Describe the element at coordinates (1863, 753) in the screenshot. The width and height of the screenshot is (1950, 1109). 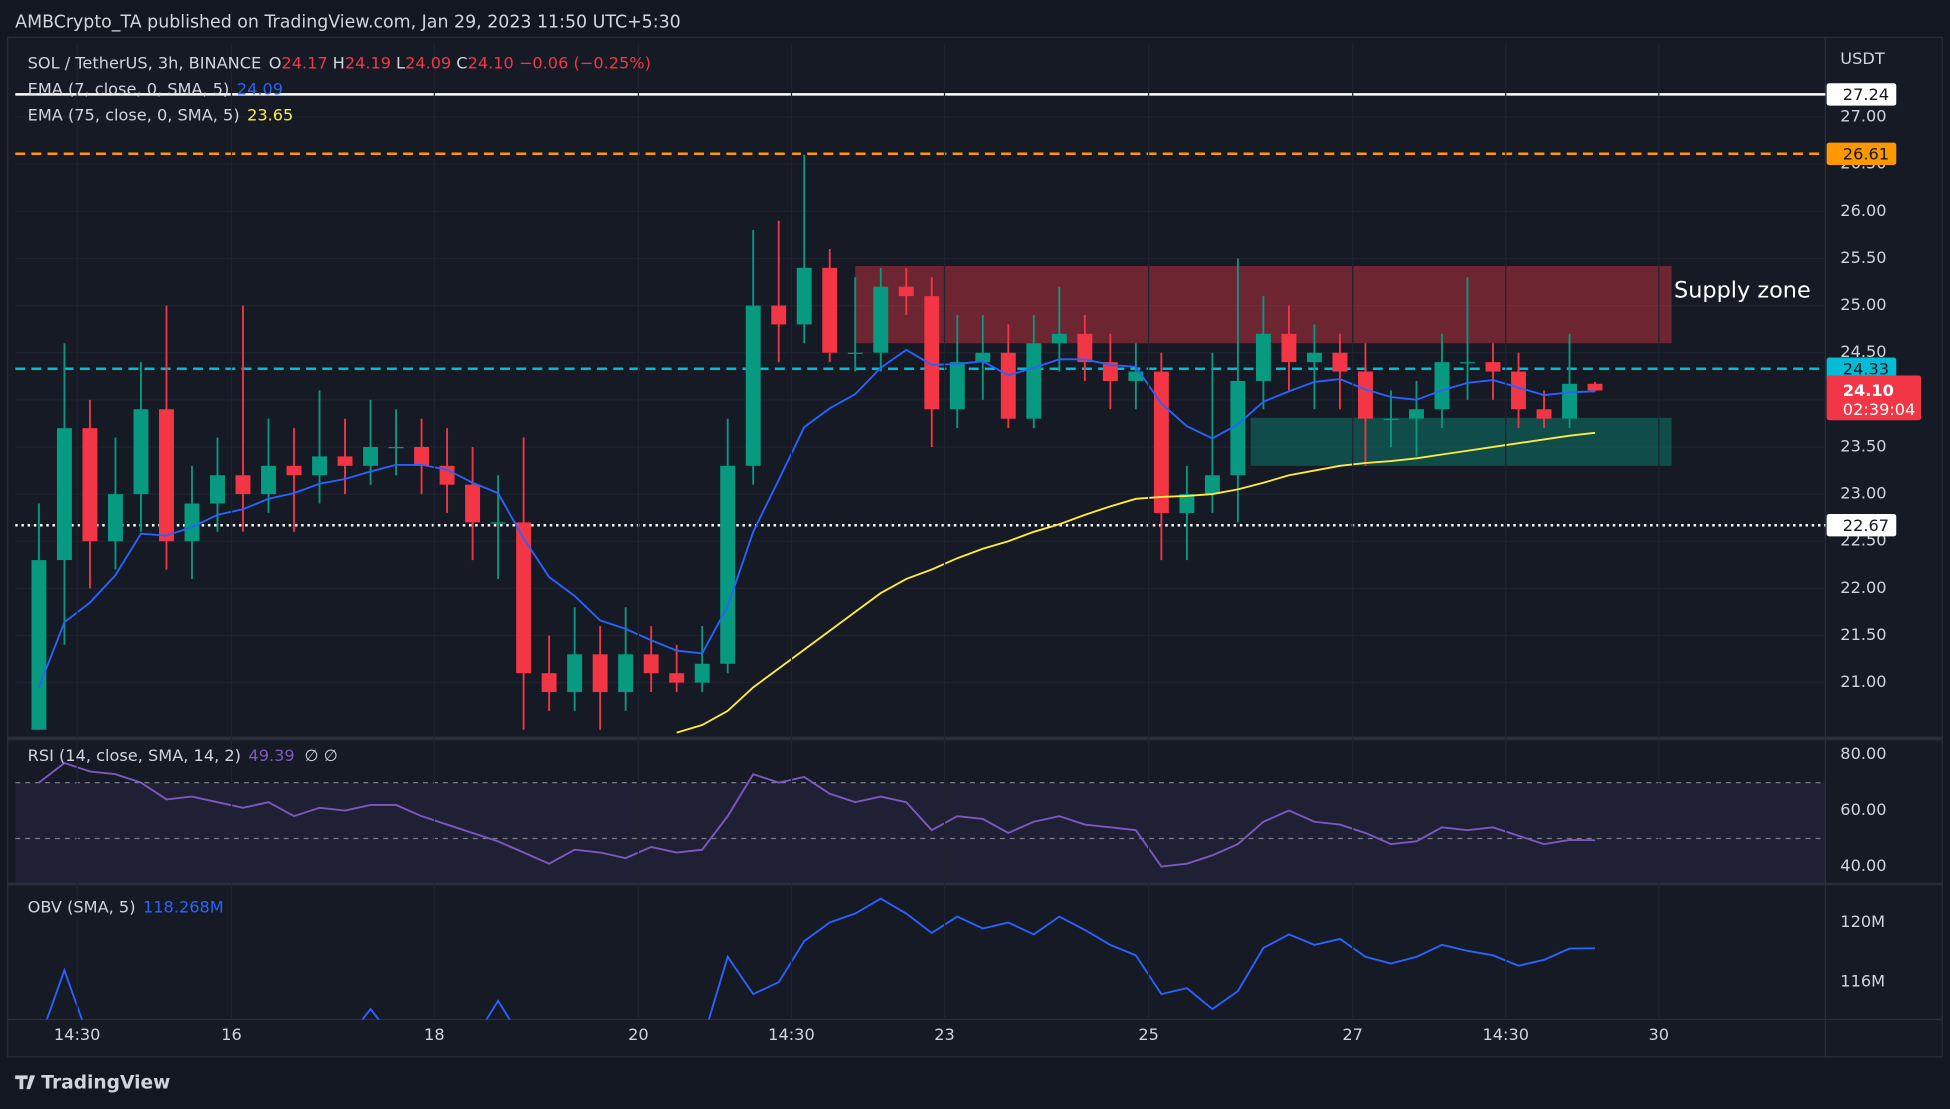
I see `y-tick-label: 80.00` at that location.